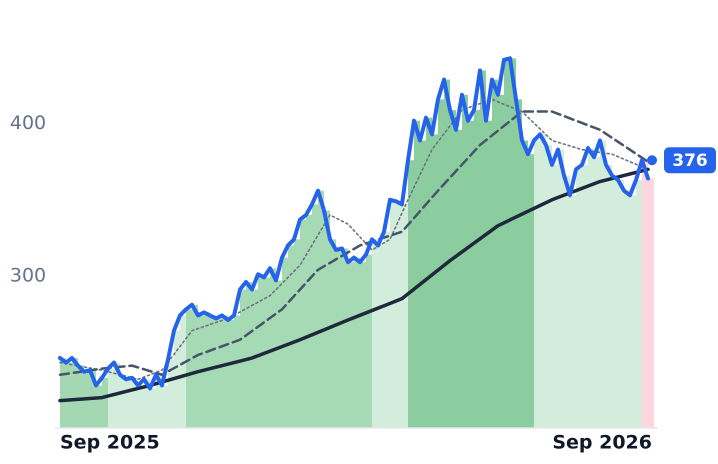  What do you see at coordinates (28, 123) in the screenshot?
I see `y-tick-label: 400` at bounding box center [28, 123].